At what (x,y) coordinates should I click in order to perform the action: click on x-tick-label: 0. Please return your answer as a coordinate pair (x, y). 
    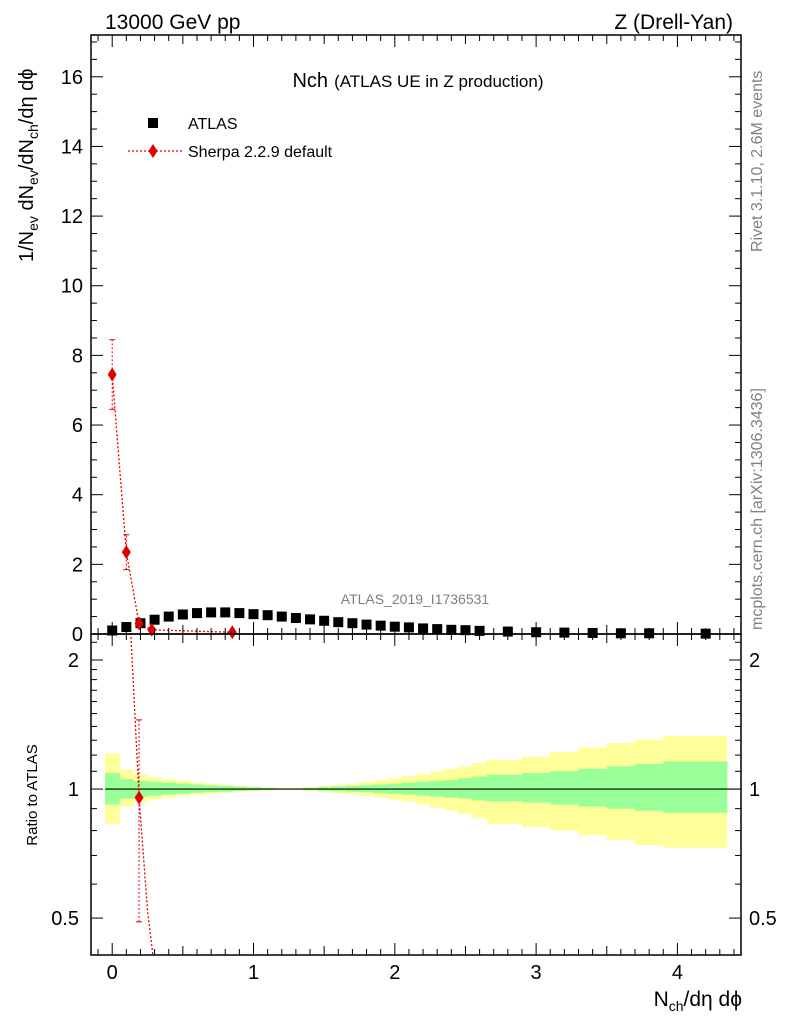
    Looking at the image, I should click on (112, 973).